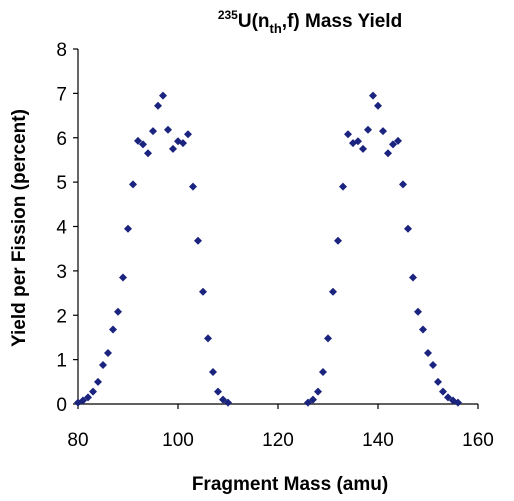 The width and height of the screenshot is (514, 501). Describe the element at coordinates (342, 21) in the screenshot. I see `chart-title-main-after: ,f) Mass Yield` at that location.